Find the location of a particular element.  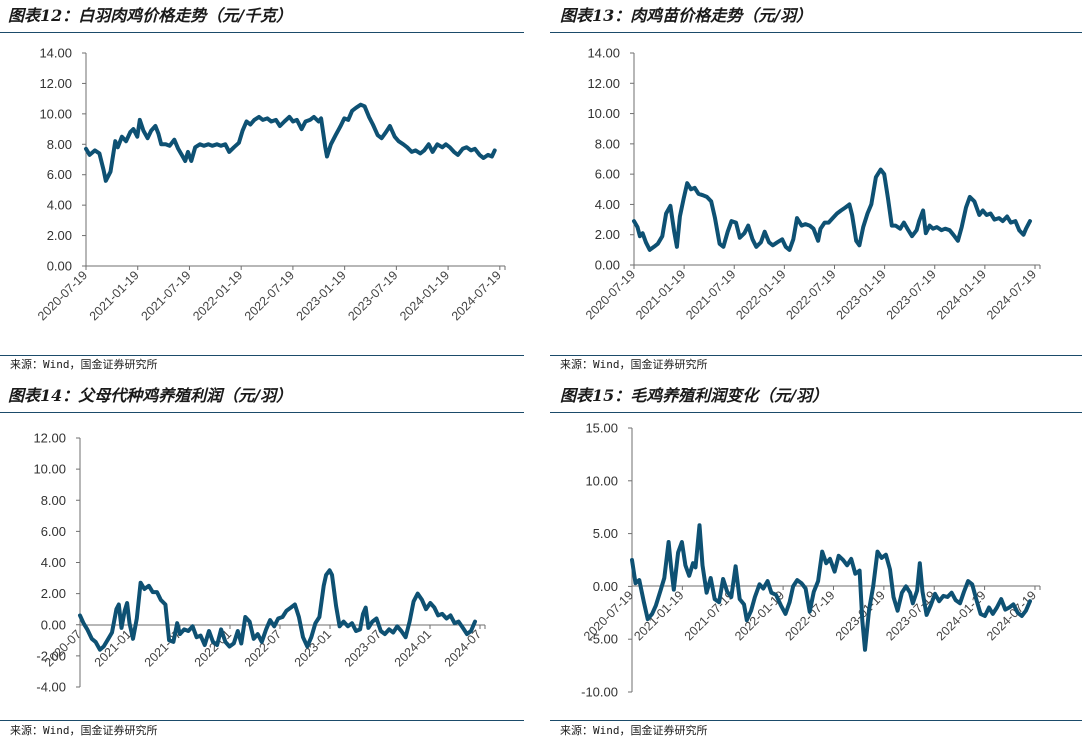

y-tick-label: -2.00 is located at coordinates (51, 655).